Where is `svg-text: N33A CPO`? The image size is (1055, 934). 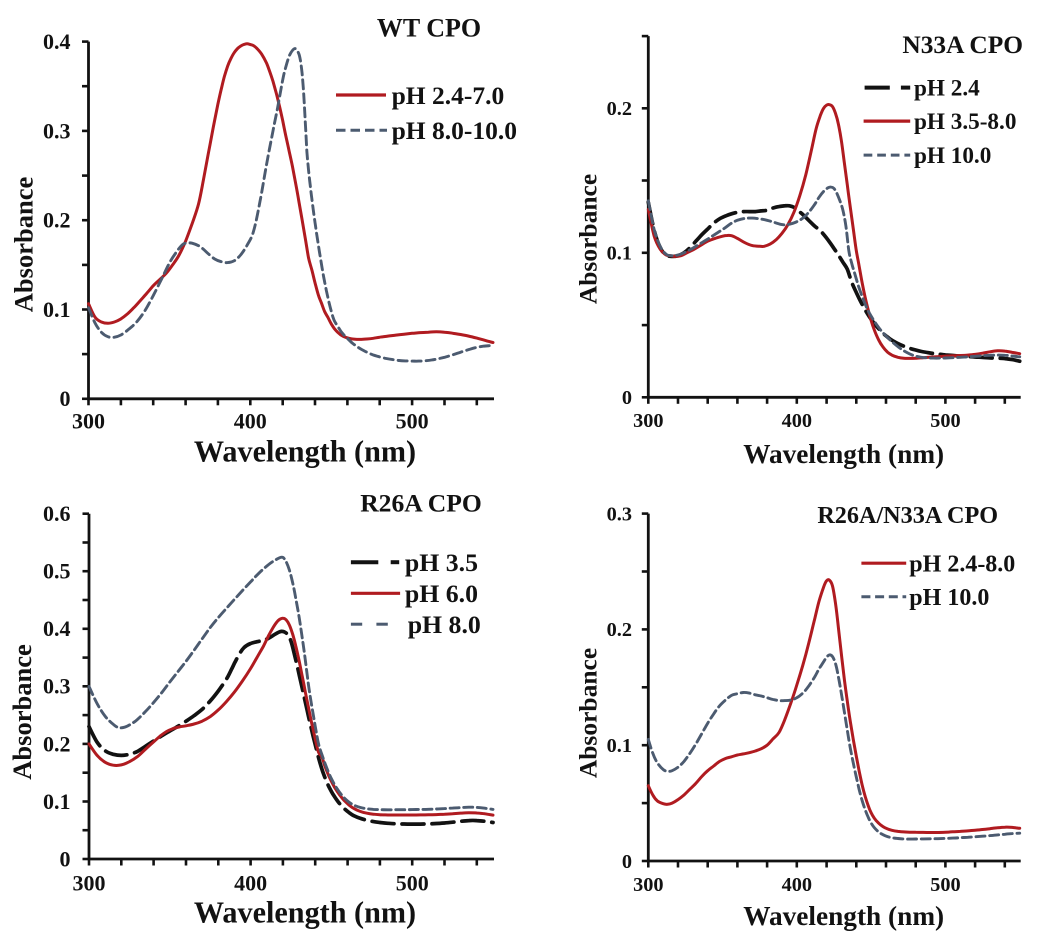
svg-text: N33A CPO is located at coordinates (962, 45).